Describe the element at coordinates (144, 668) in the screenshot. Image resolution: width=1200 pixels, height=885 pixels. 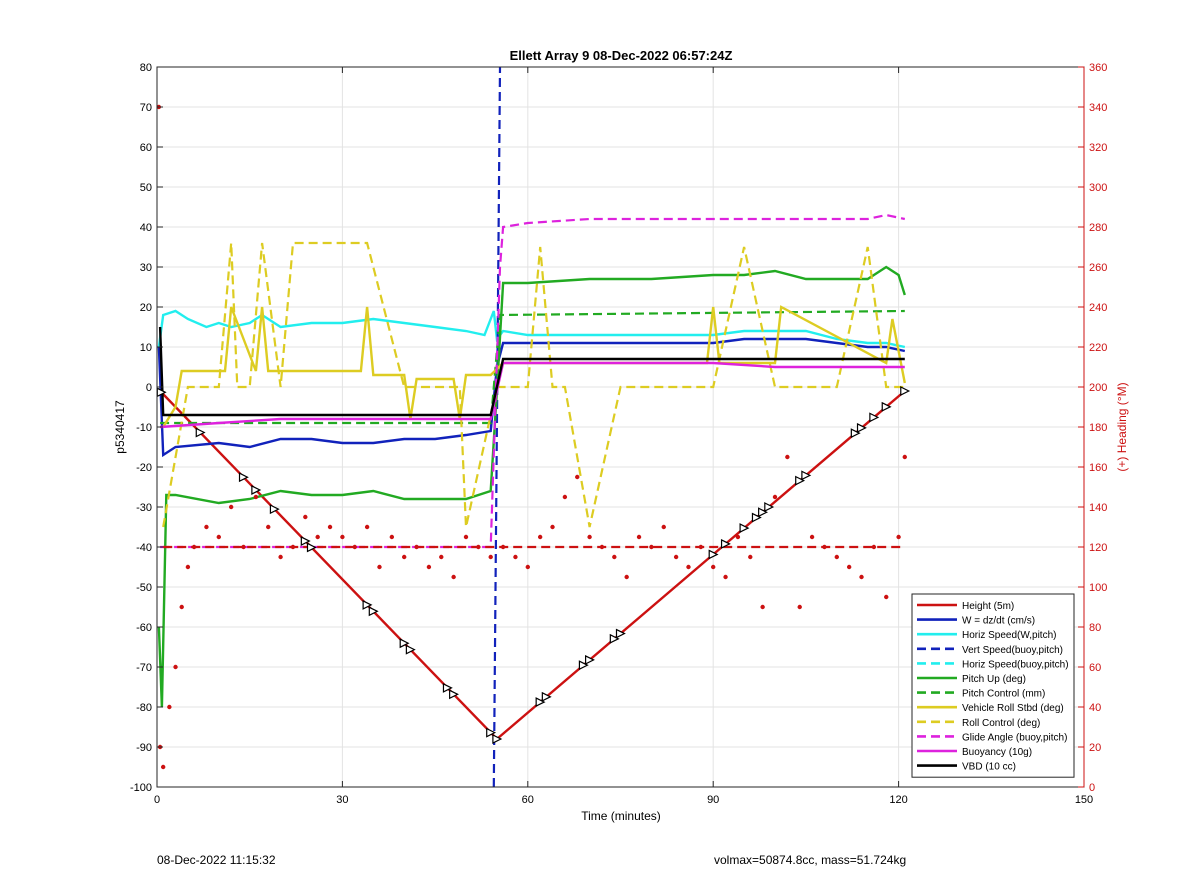
I see `y-tick-label: -70` at that location.